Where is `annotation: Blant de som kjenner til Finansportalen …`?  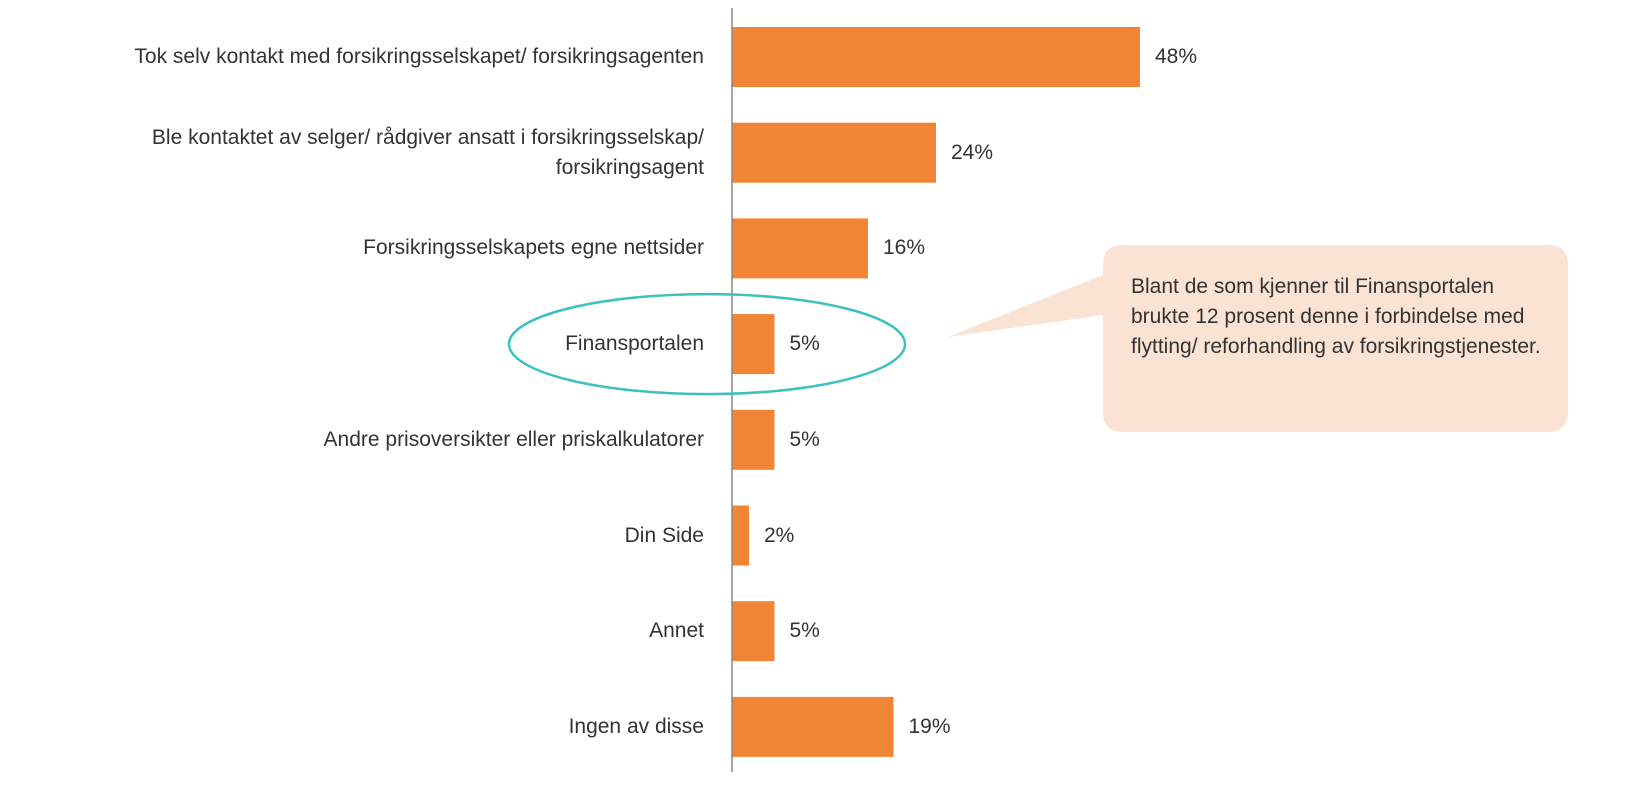 annotation: Blant de som kjenner til Finansportalen … is located at coordinates (1336, 316).